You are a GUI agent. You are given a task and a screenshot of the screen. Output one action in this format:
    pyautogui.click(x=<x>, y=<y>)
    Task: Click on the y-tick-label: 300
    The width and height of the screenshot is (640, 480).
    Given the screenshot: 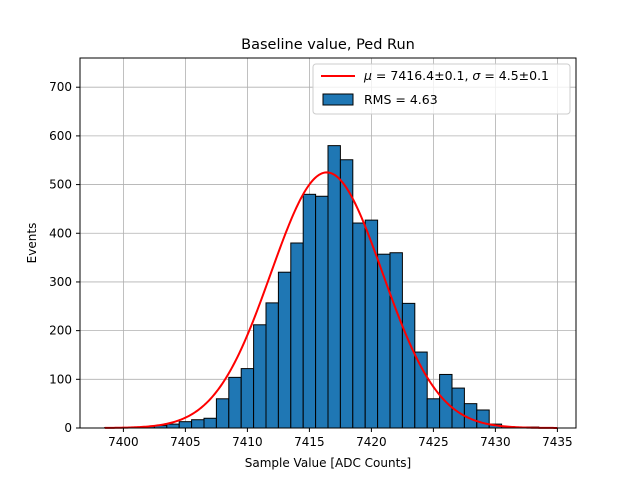 What is the action you would take?
    pyautogui.click(x=60, y=282)
    